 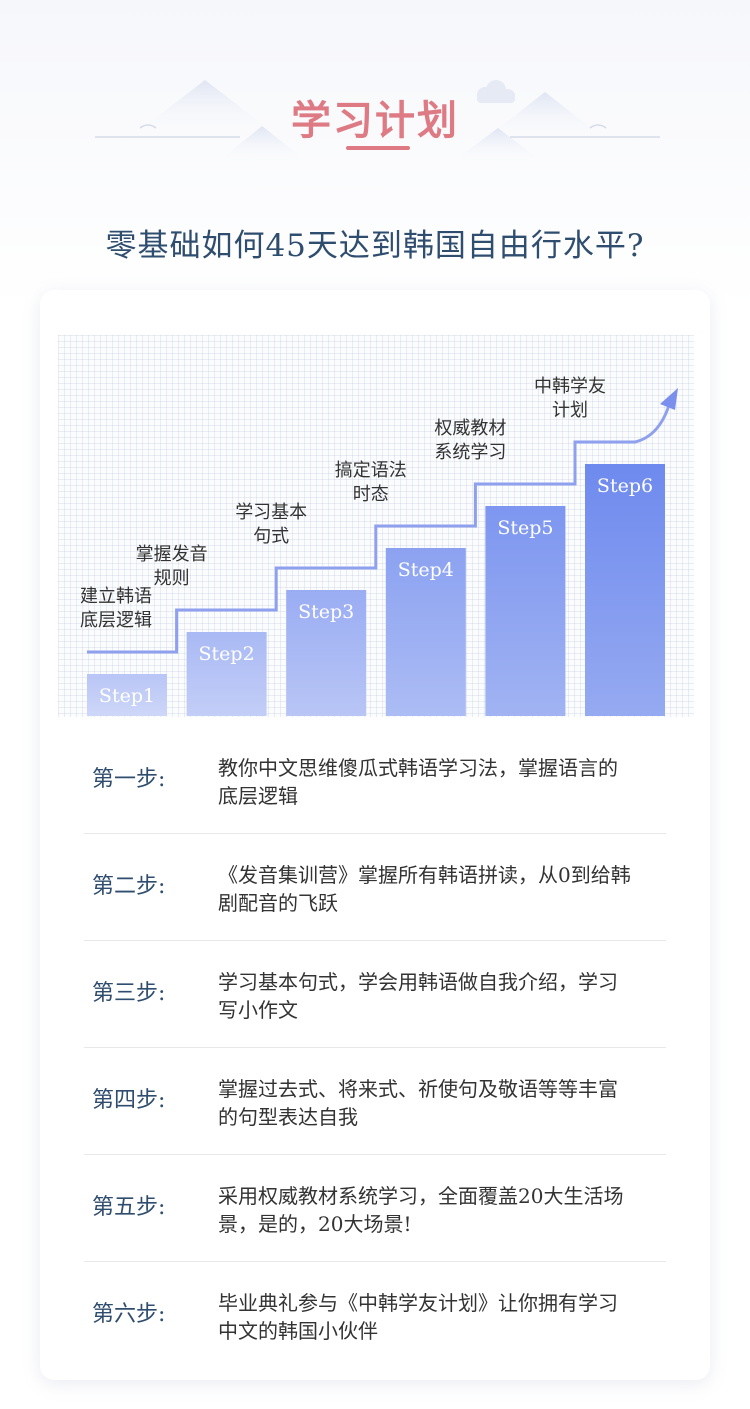 What do you see at coordinates (375, 121) in the screenshot?
I see `page-title: 学习计划` at bounding box center [375, 121].